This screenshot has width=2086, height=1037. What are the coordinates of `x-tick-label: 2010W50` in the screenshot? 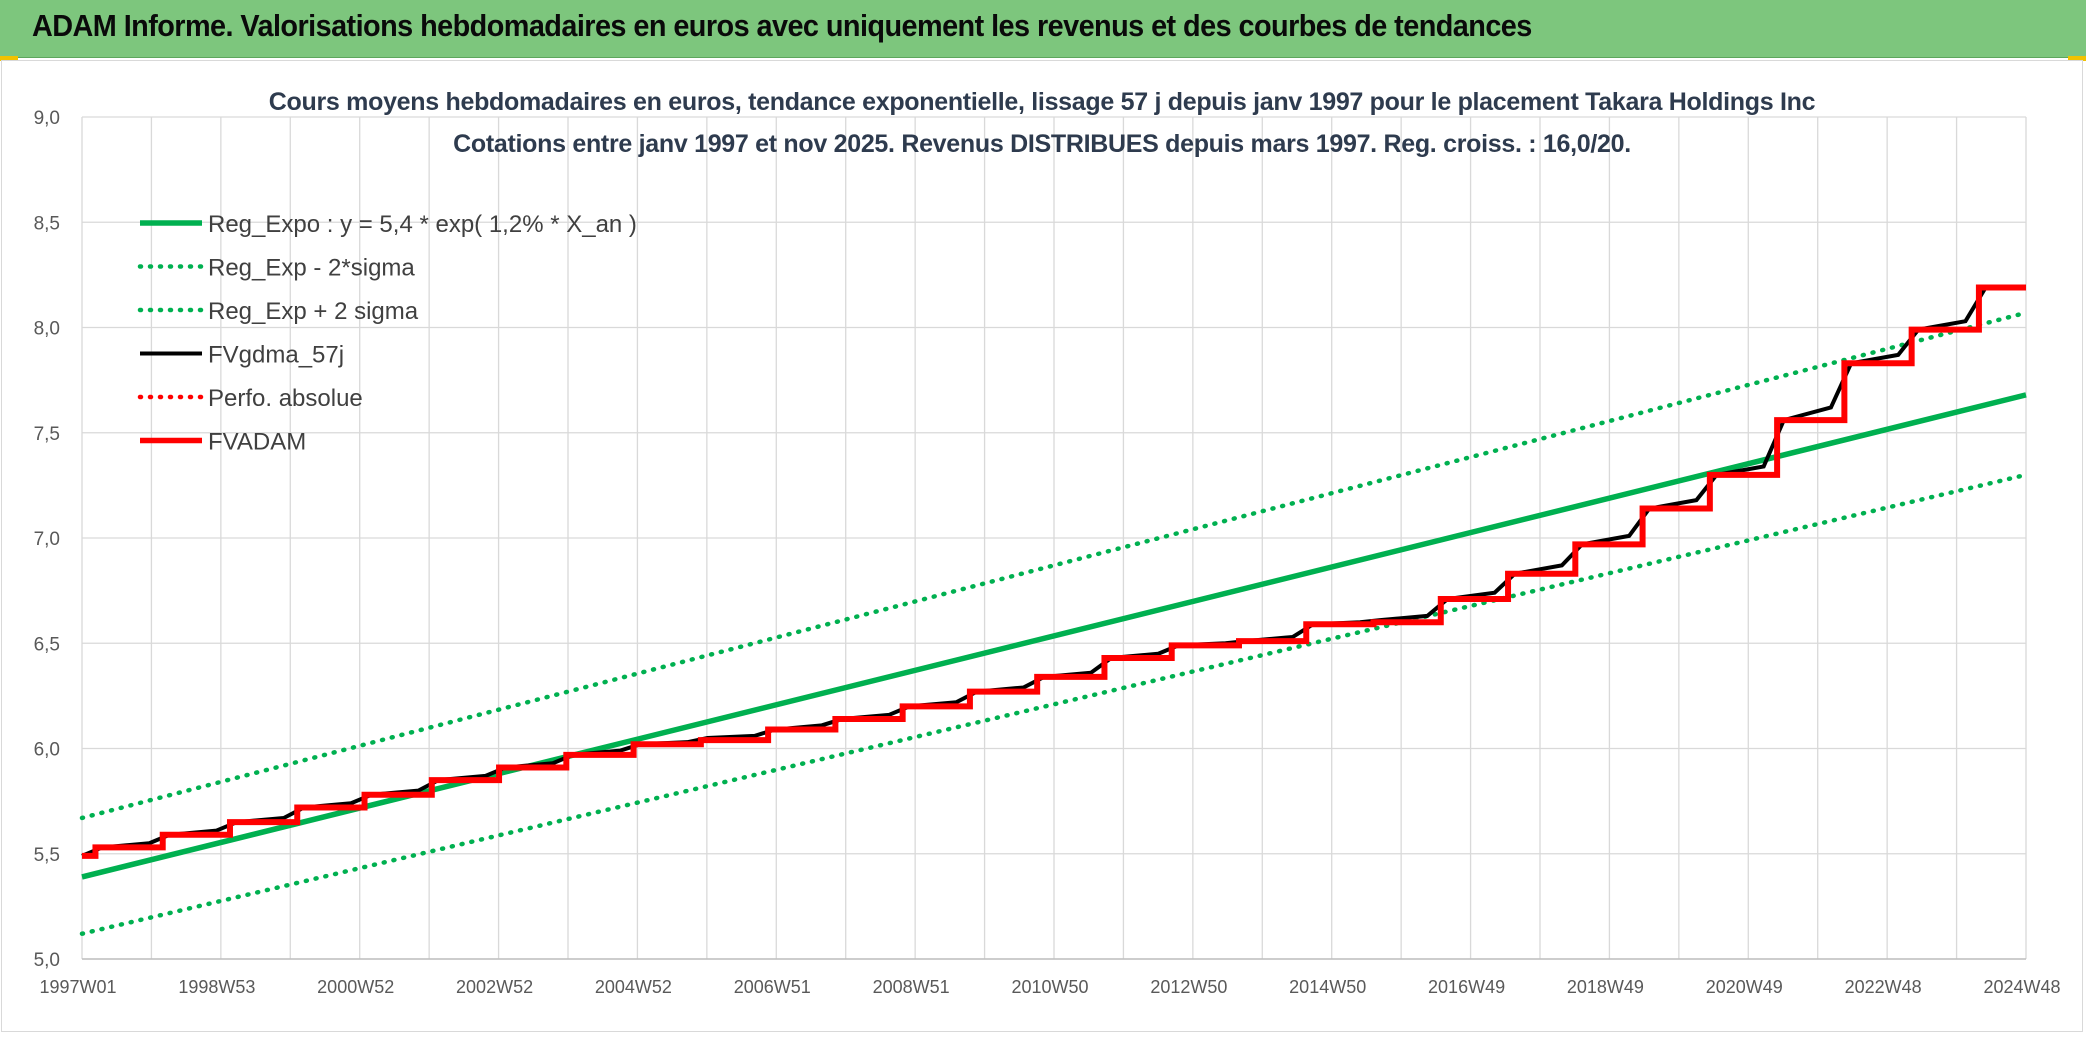 It's located at (1049, 987).